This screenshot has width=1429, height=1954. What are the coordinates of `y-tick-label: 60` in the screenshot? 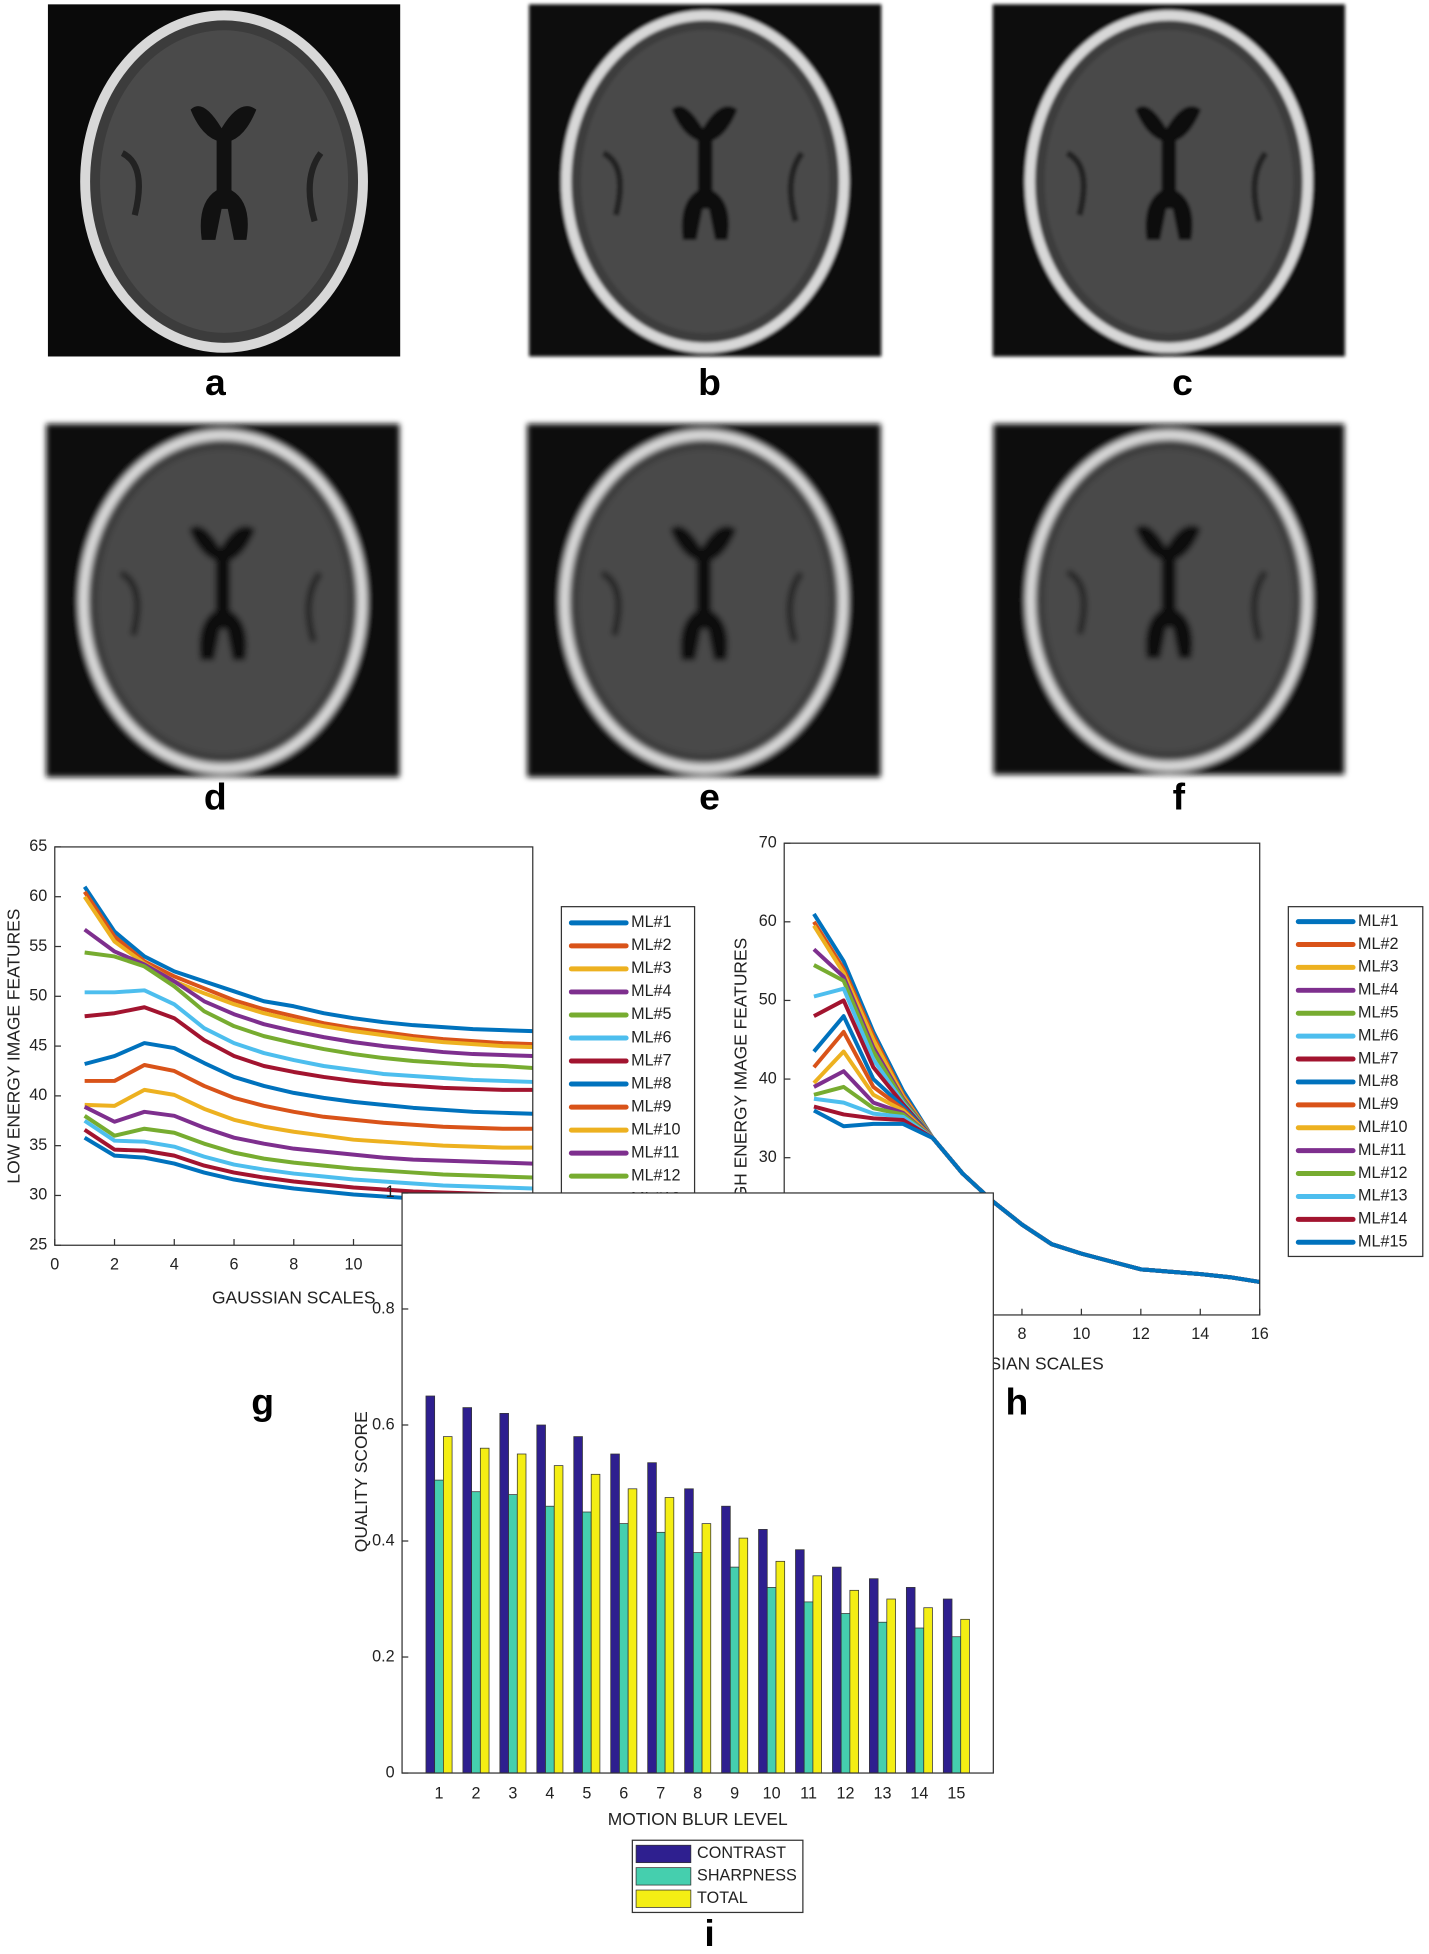 It's located at (38, 896).